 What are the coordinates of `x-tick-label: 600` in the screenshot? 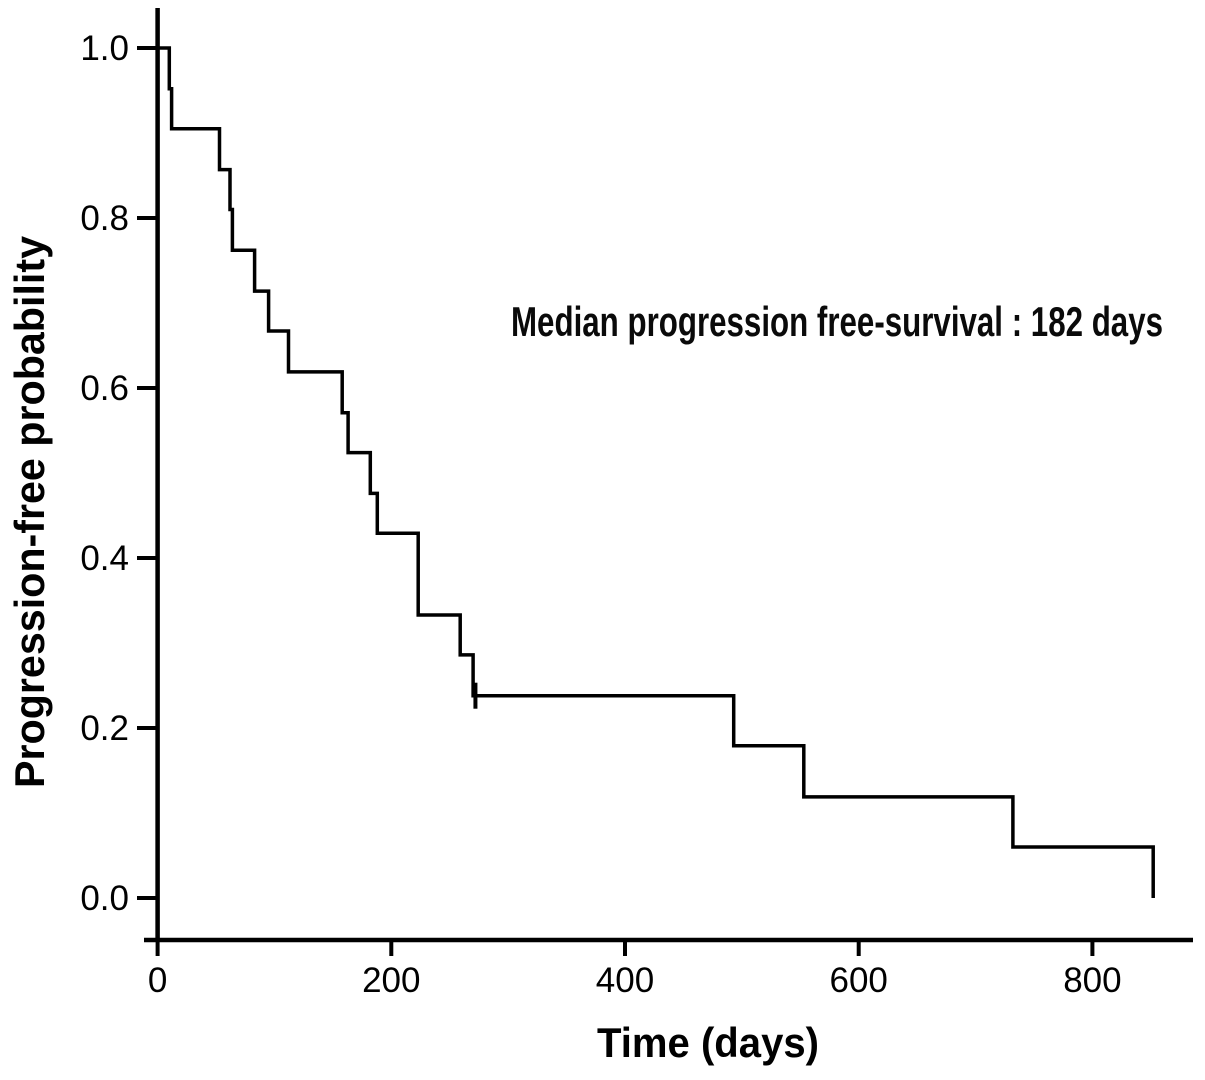 It's located at (858, 980).